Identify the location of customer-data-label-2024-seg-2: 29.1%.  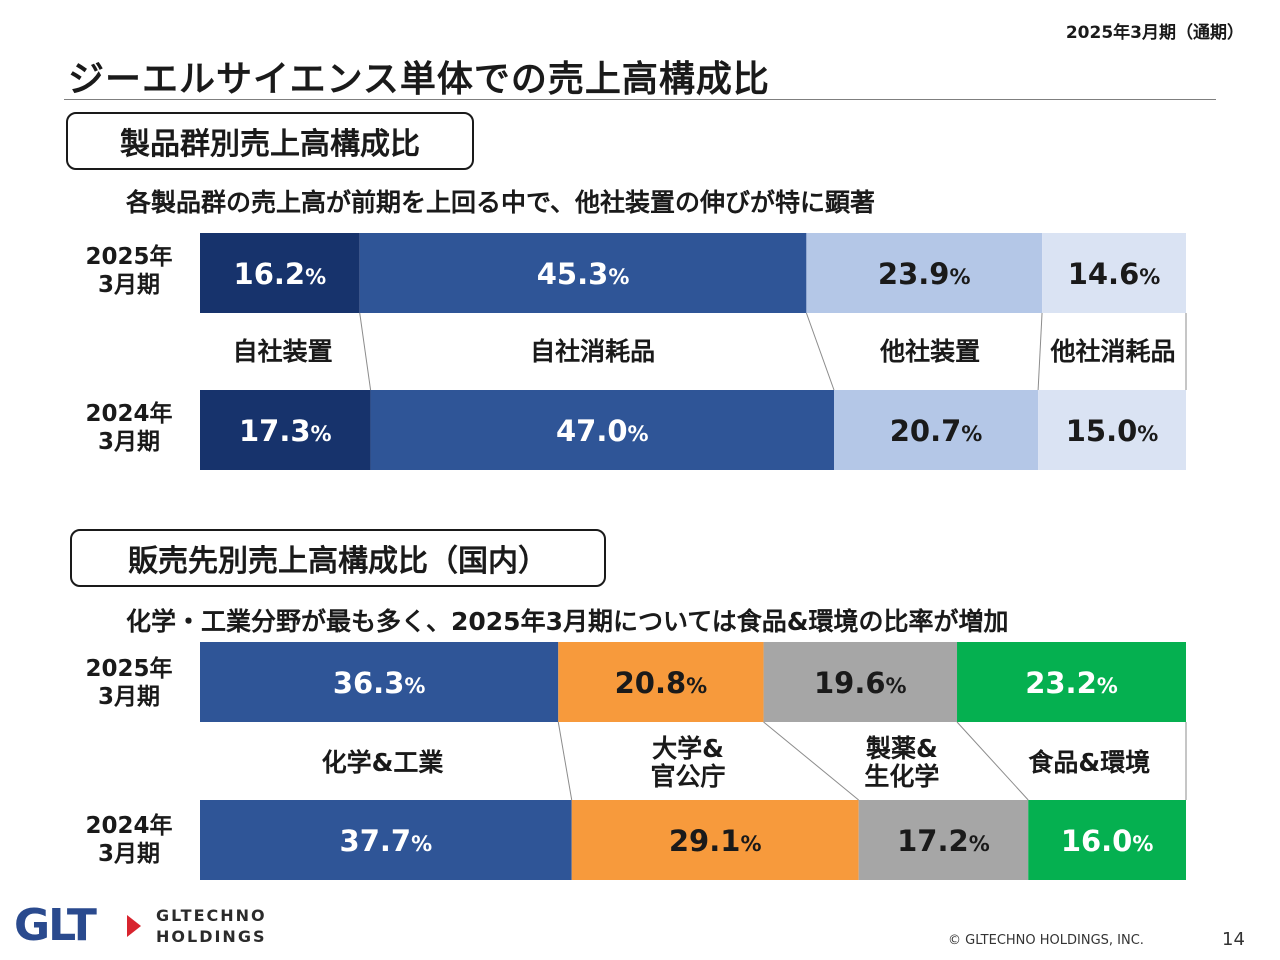
(715, 841).